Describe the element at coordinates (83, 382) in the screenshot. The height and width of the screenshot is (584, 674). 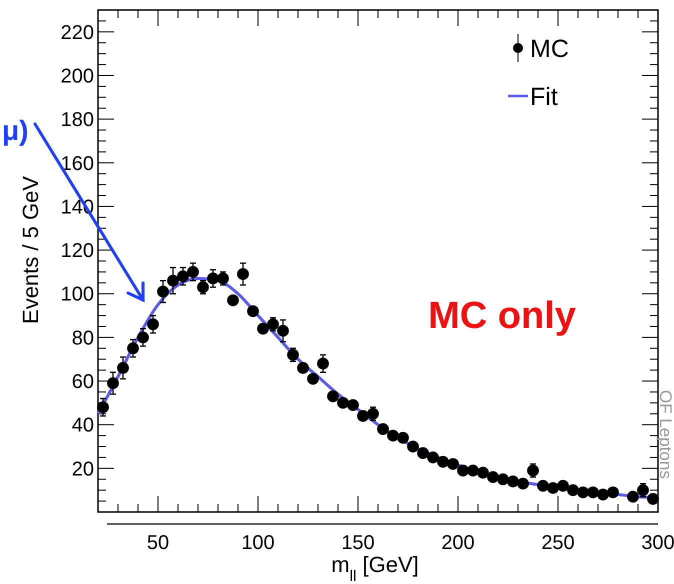
I see `y-tick-label: 60` at that location.